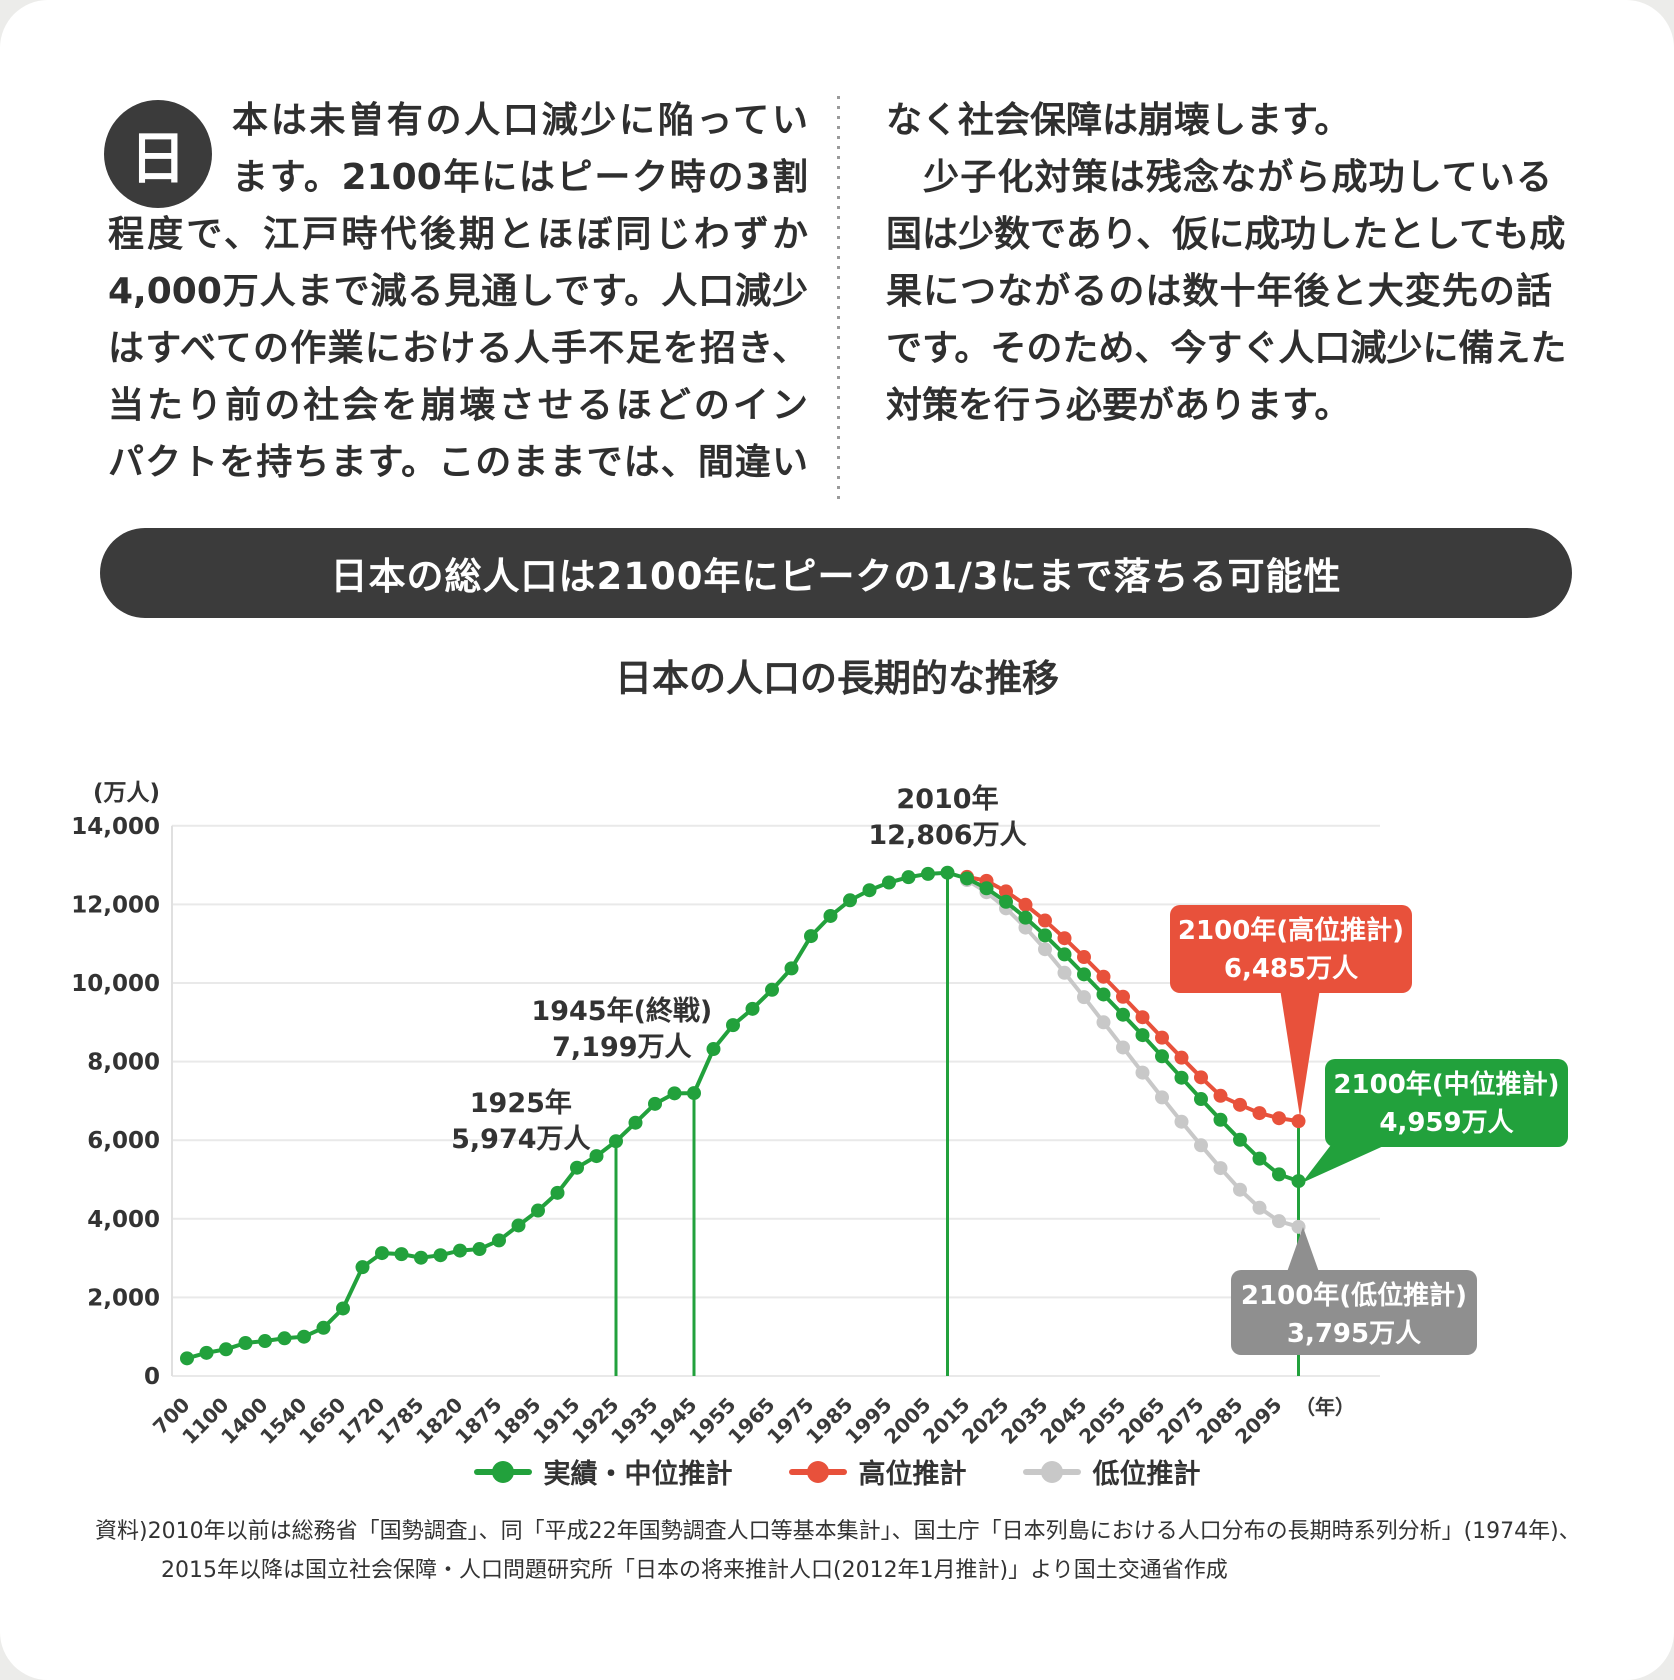  What do you see at coordinates (621, 1011) in the screenshot?
I see `chart-annotation: 1945年(終戦)` at bounding box center [621, 1011].